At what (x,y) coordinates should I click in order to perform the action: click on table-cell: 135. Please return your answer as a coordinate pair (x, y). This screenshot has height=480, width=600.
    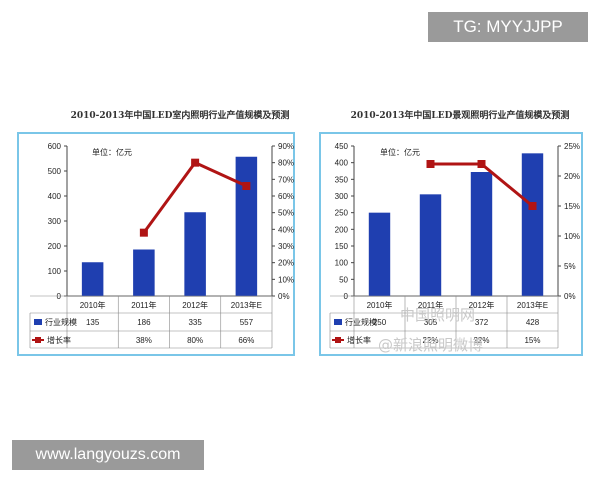
    Looking at the image, I should click on (93, 322).